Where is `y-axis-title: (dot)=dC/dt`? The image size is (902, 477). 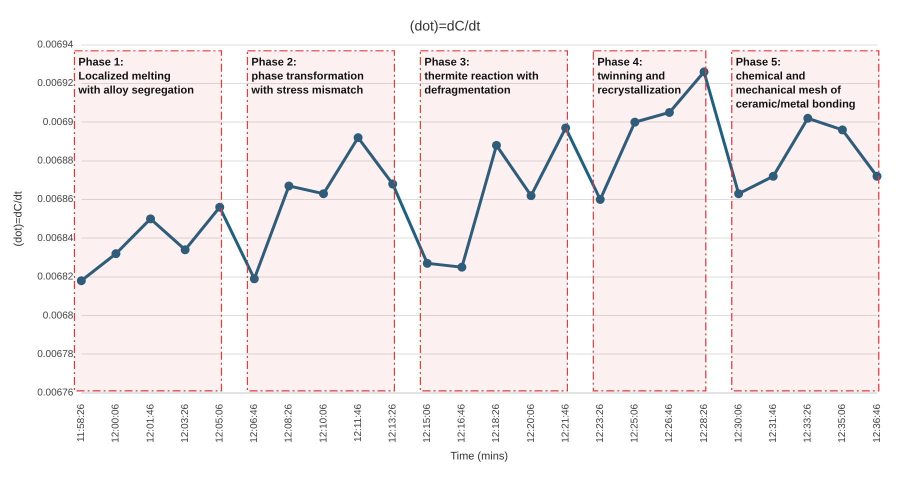 y-axis-title: (dot)=dC/dt is located at coordinates (18, 219).